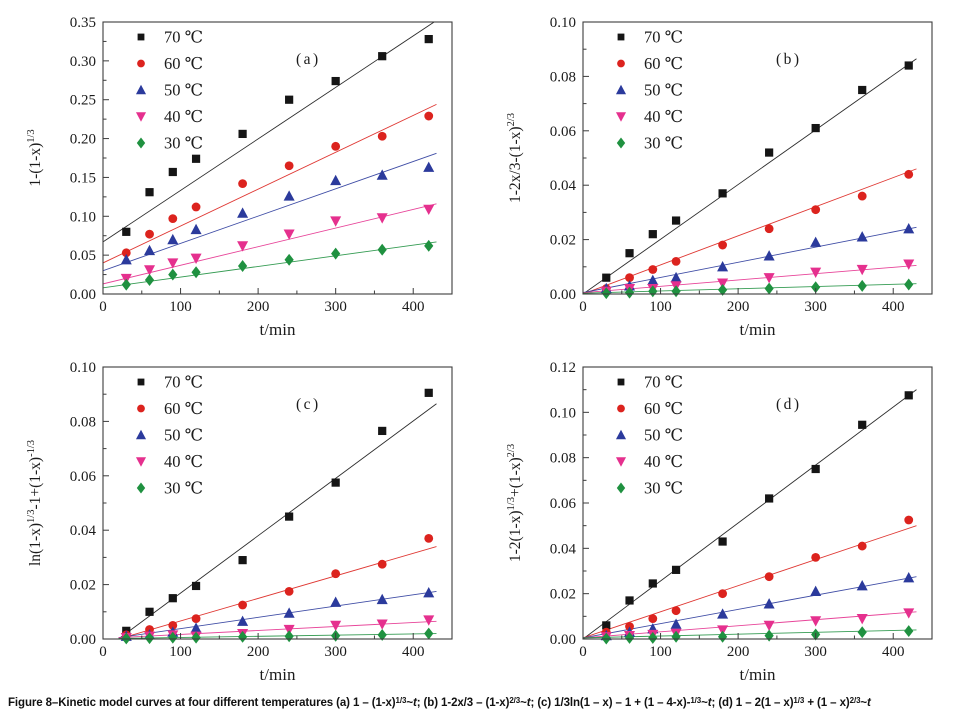  I want to click on x-tick-label: 0, so click(583, 652).